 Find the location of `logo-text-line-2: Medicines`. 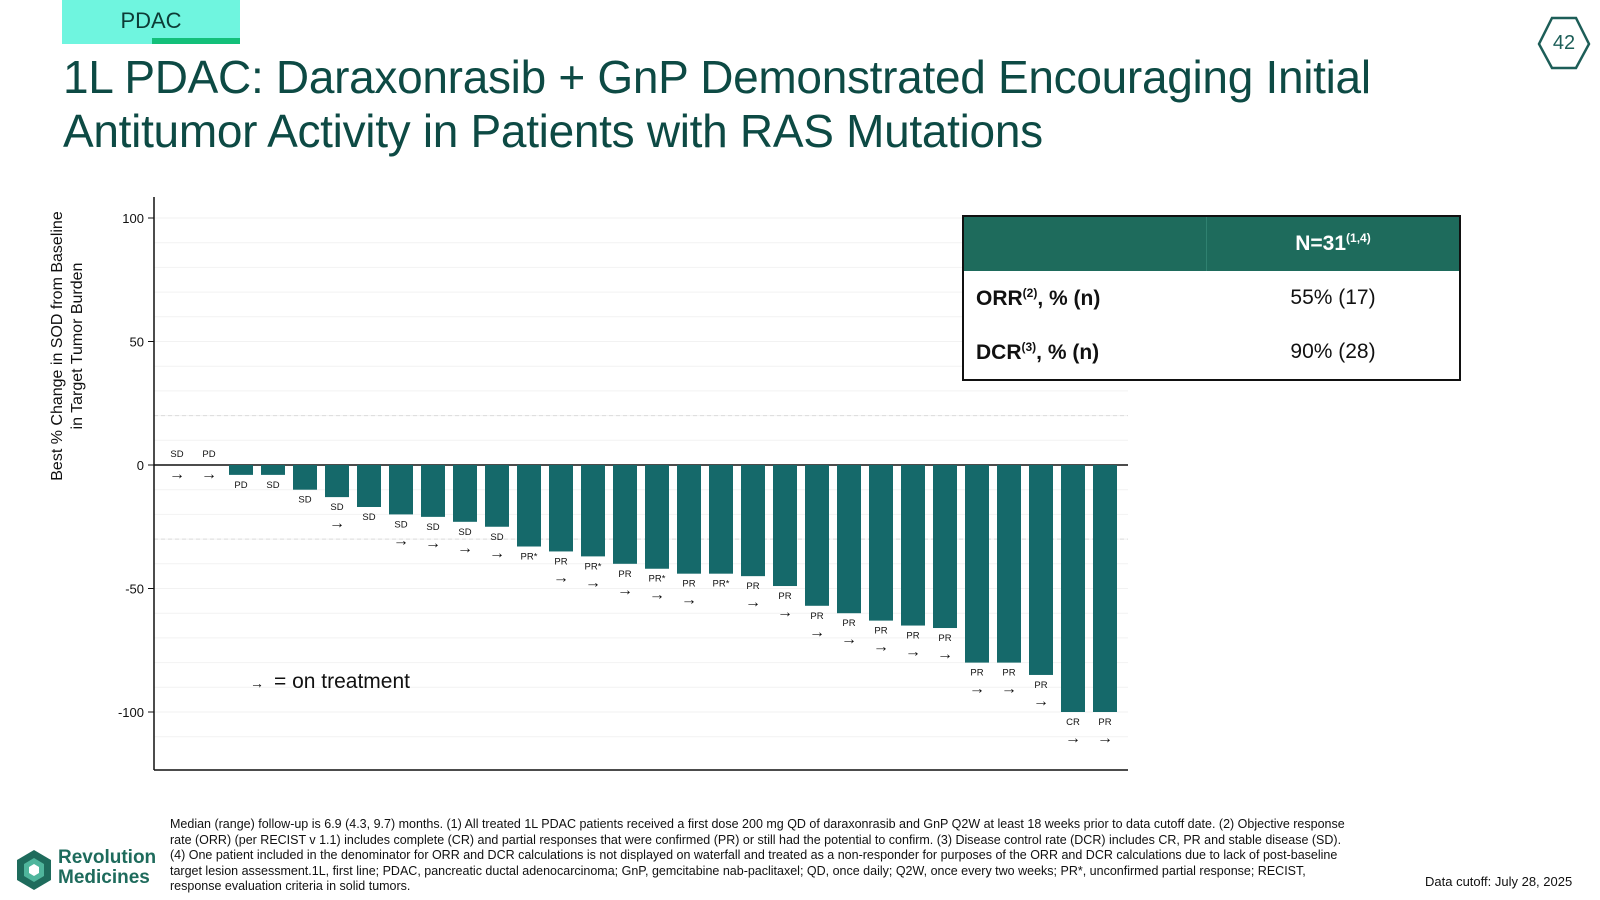

logo-text-line-2: Medicines is located at coordinates (104, 877).